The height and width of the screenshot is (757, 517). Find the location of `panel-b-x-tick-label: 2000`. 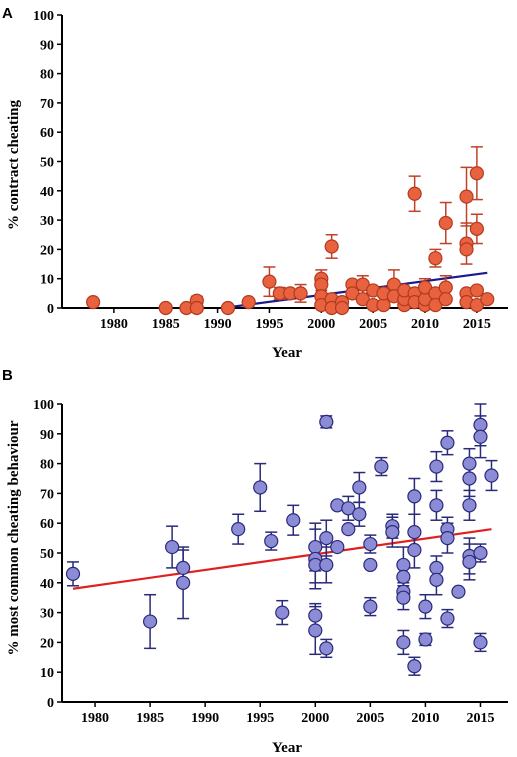

panel-b-x-tick-label: 2000 is located at coordinates (315, 718).